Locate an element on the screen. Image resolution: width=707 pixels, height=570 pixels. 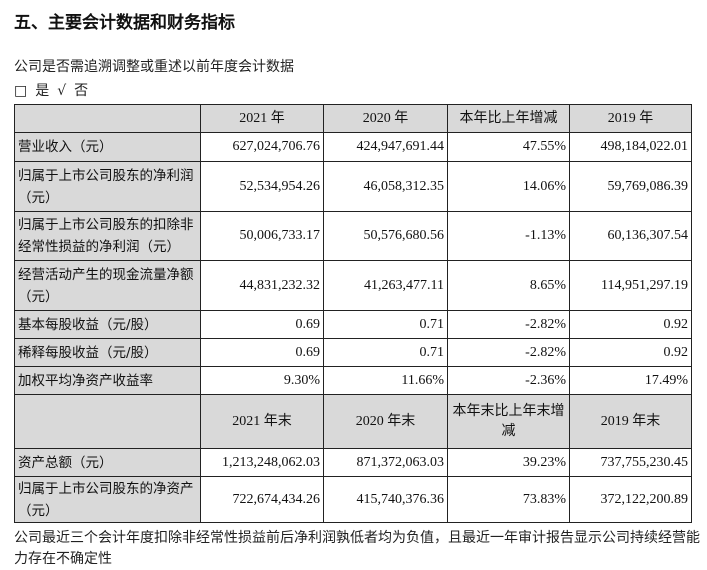
cell-value: 60,136,307.54 is located at coordinates (630, 236).